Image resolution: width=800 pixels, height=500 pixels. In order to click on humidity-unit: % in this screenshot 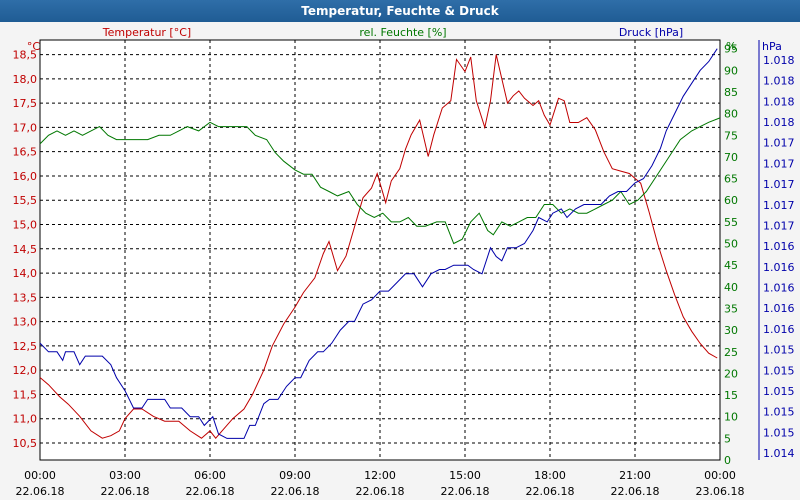, I will do `click(731, 46)`.